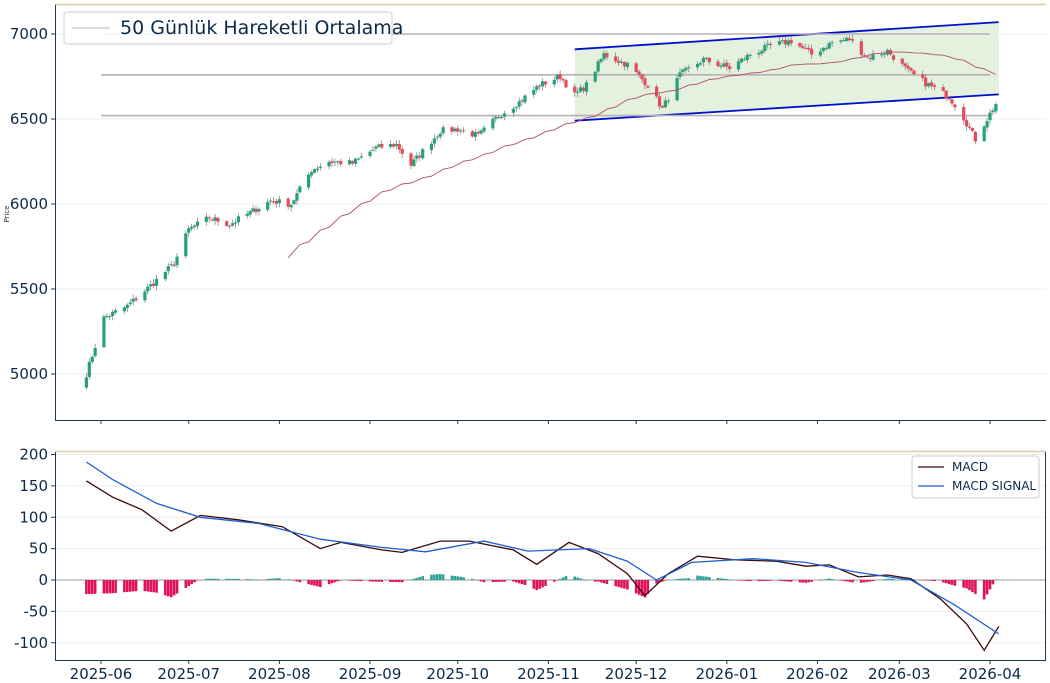 The image size is (1050, 683). What do you see at coordinates (457, 674) in the screenshot?
I see `x-tick-label: 2025-10` at bounding box center [457, 674].